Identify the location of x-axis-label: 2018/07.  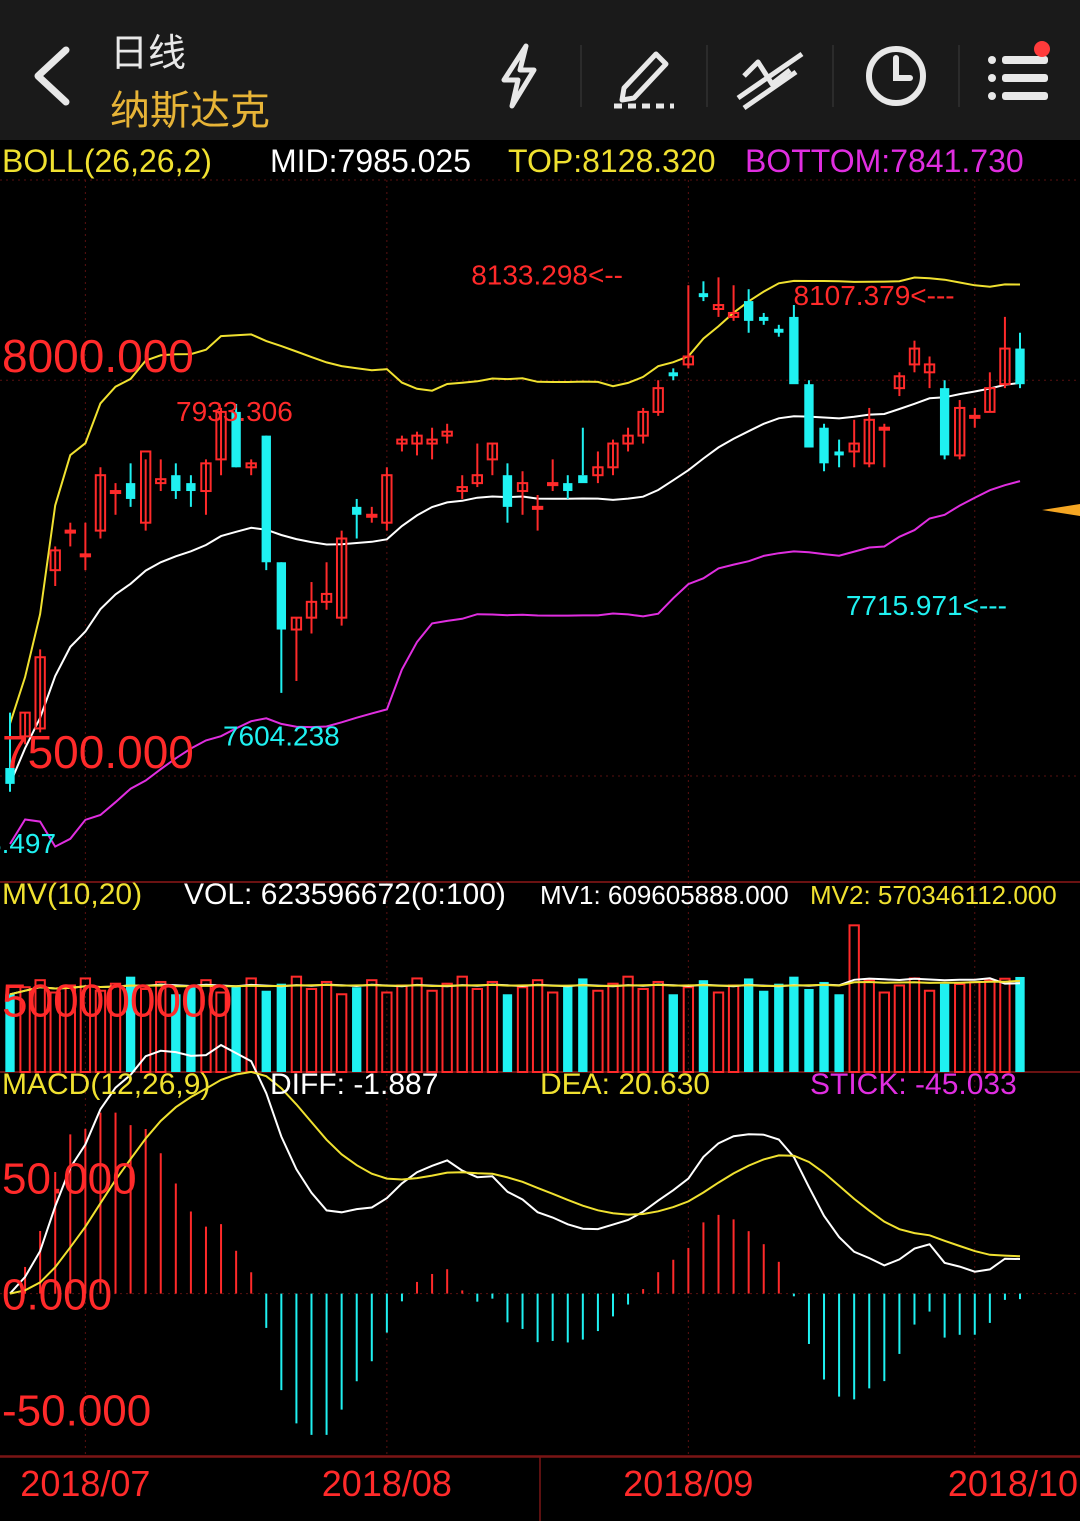
(85, 1483).